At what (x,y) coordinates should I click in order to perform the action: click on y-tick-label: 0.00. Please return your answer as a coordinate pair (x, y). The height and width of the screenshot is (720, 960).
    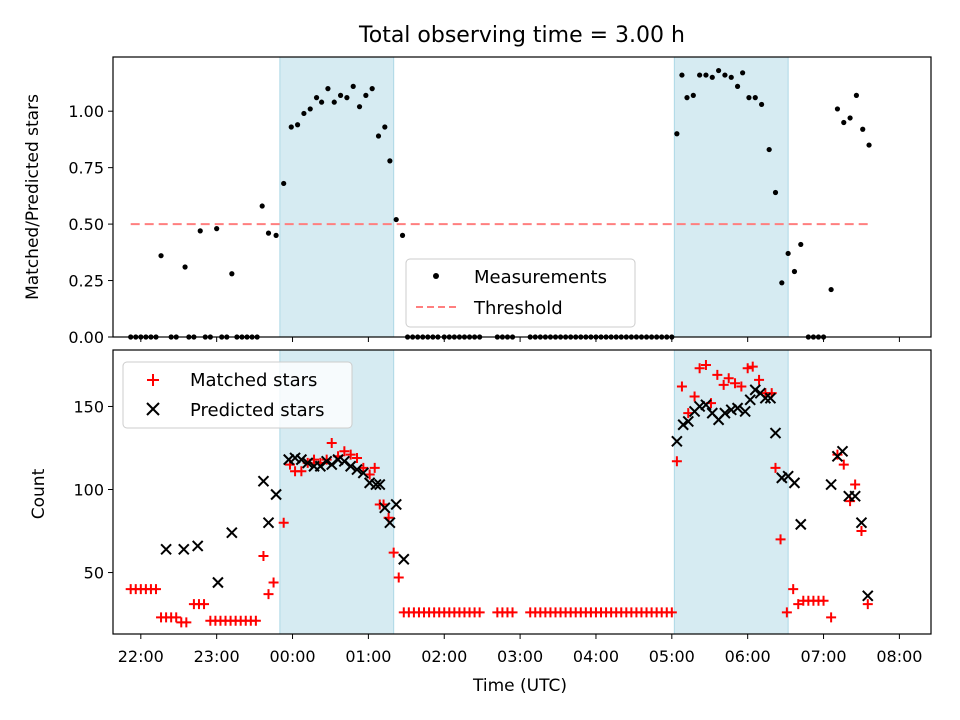
    Looking at the image, I should click on (86, 337).